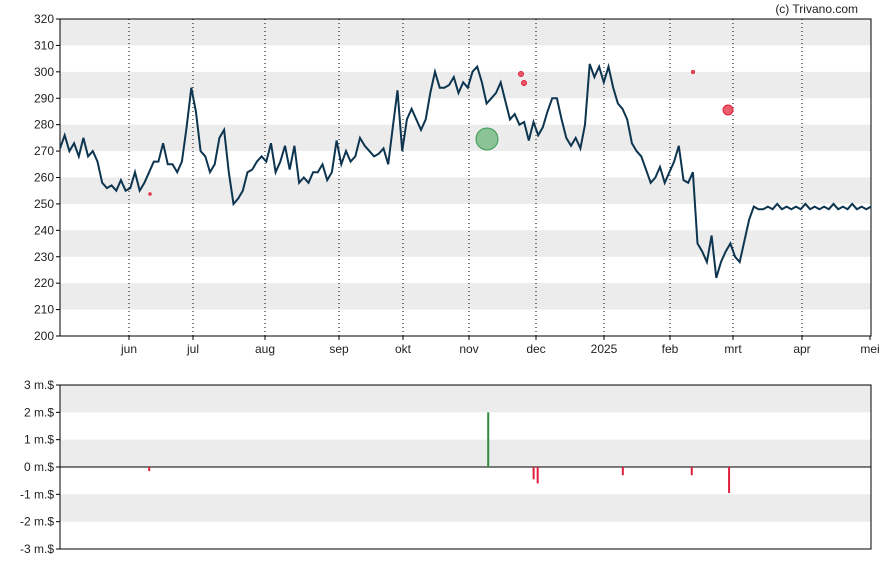  I want to click on y-tick-label: 310, so click(44, 45).